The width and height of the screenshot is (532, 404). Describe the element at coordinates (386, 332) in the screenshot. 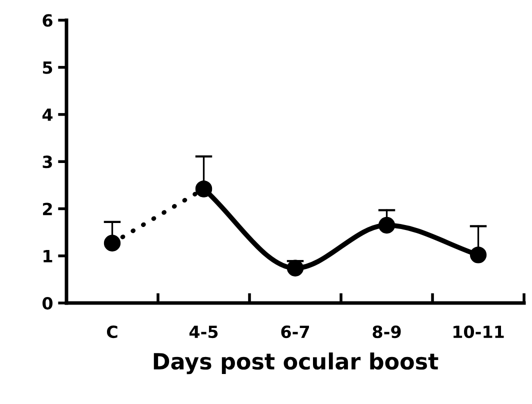

I see `x-tick-label: 8-9` at that location.